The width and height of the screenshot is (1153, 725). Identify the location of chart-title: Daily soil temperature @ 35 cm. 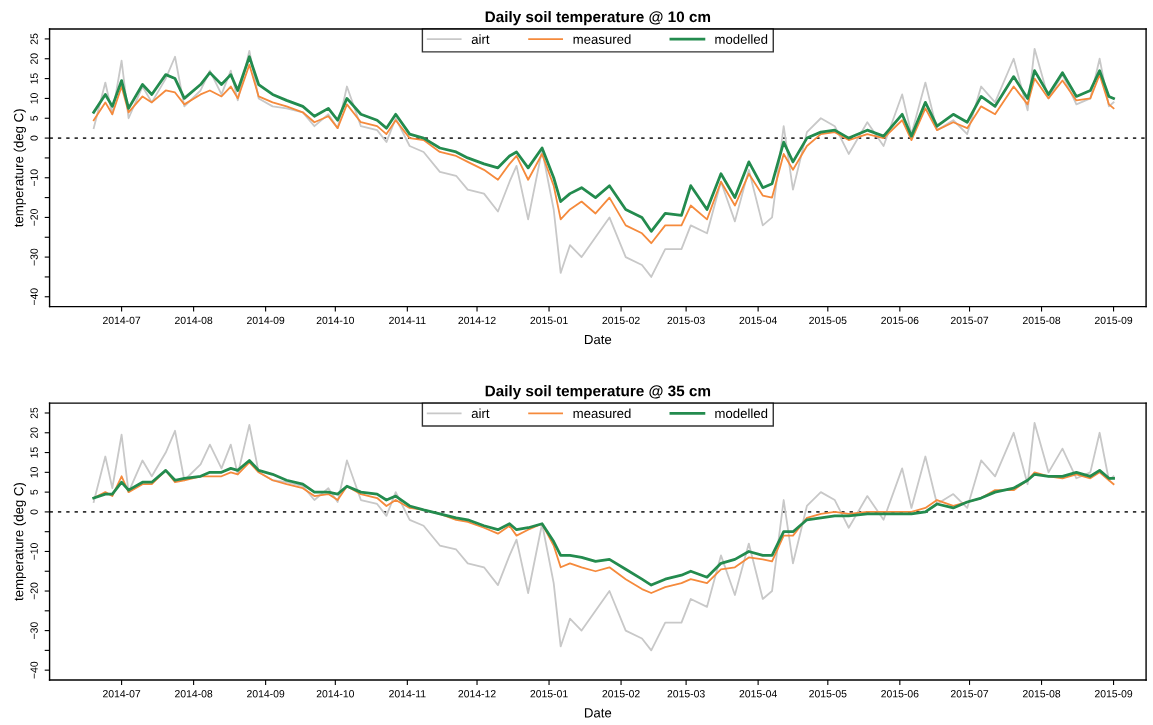
(598, 392).